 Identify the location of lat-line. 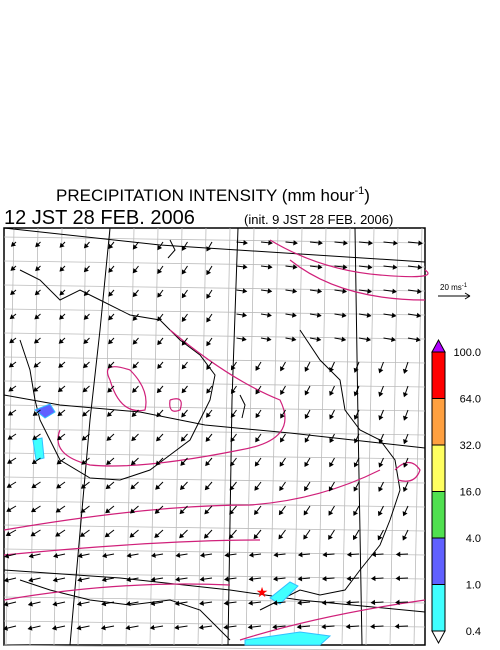
(214, 421).